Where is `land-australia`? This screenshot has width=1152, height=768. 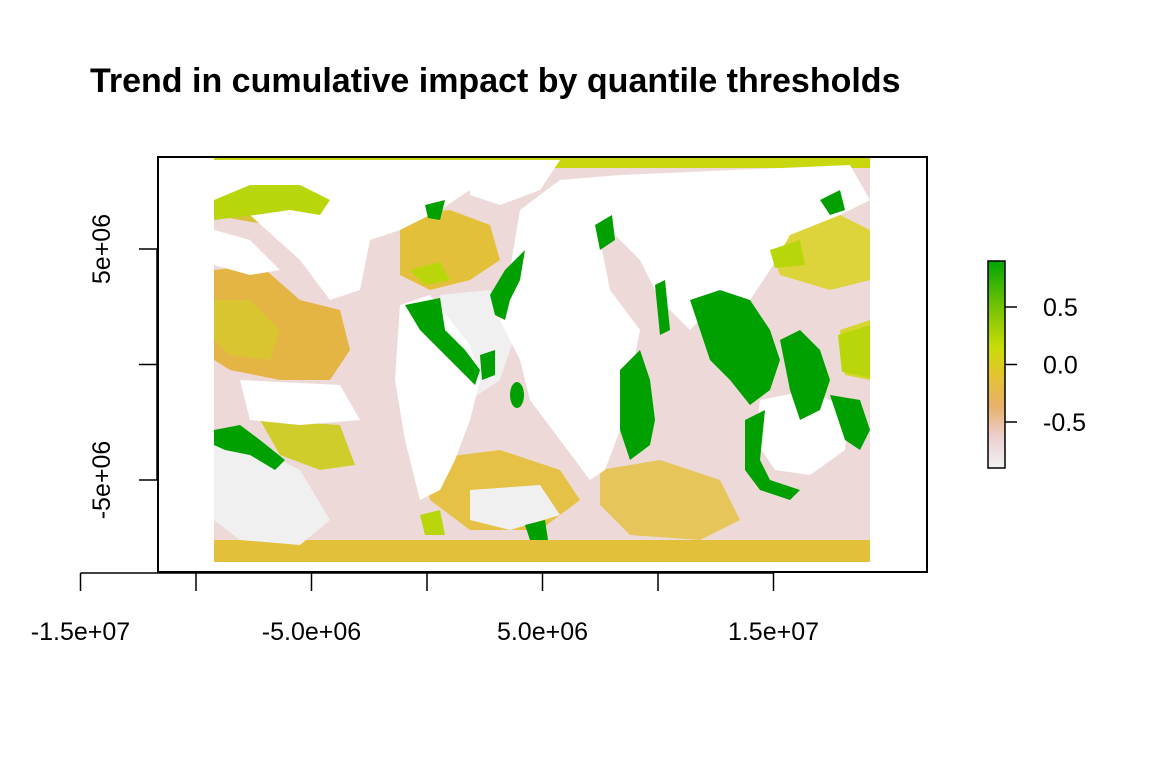 land-australia is located at coordinates (802, 432).